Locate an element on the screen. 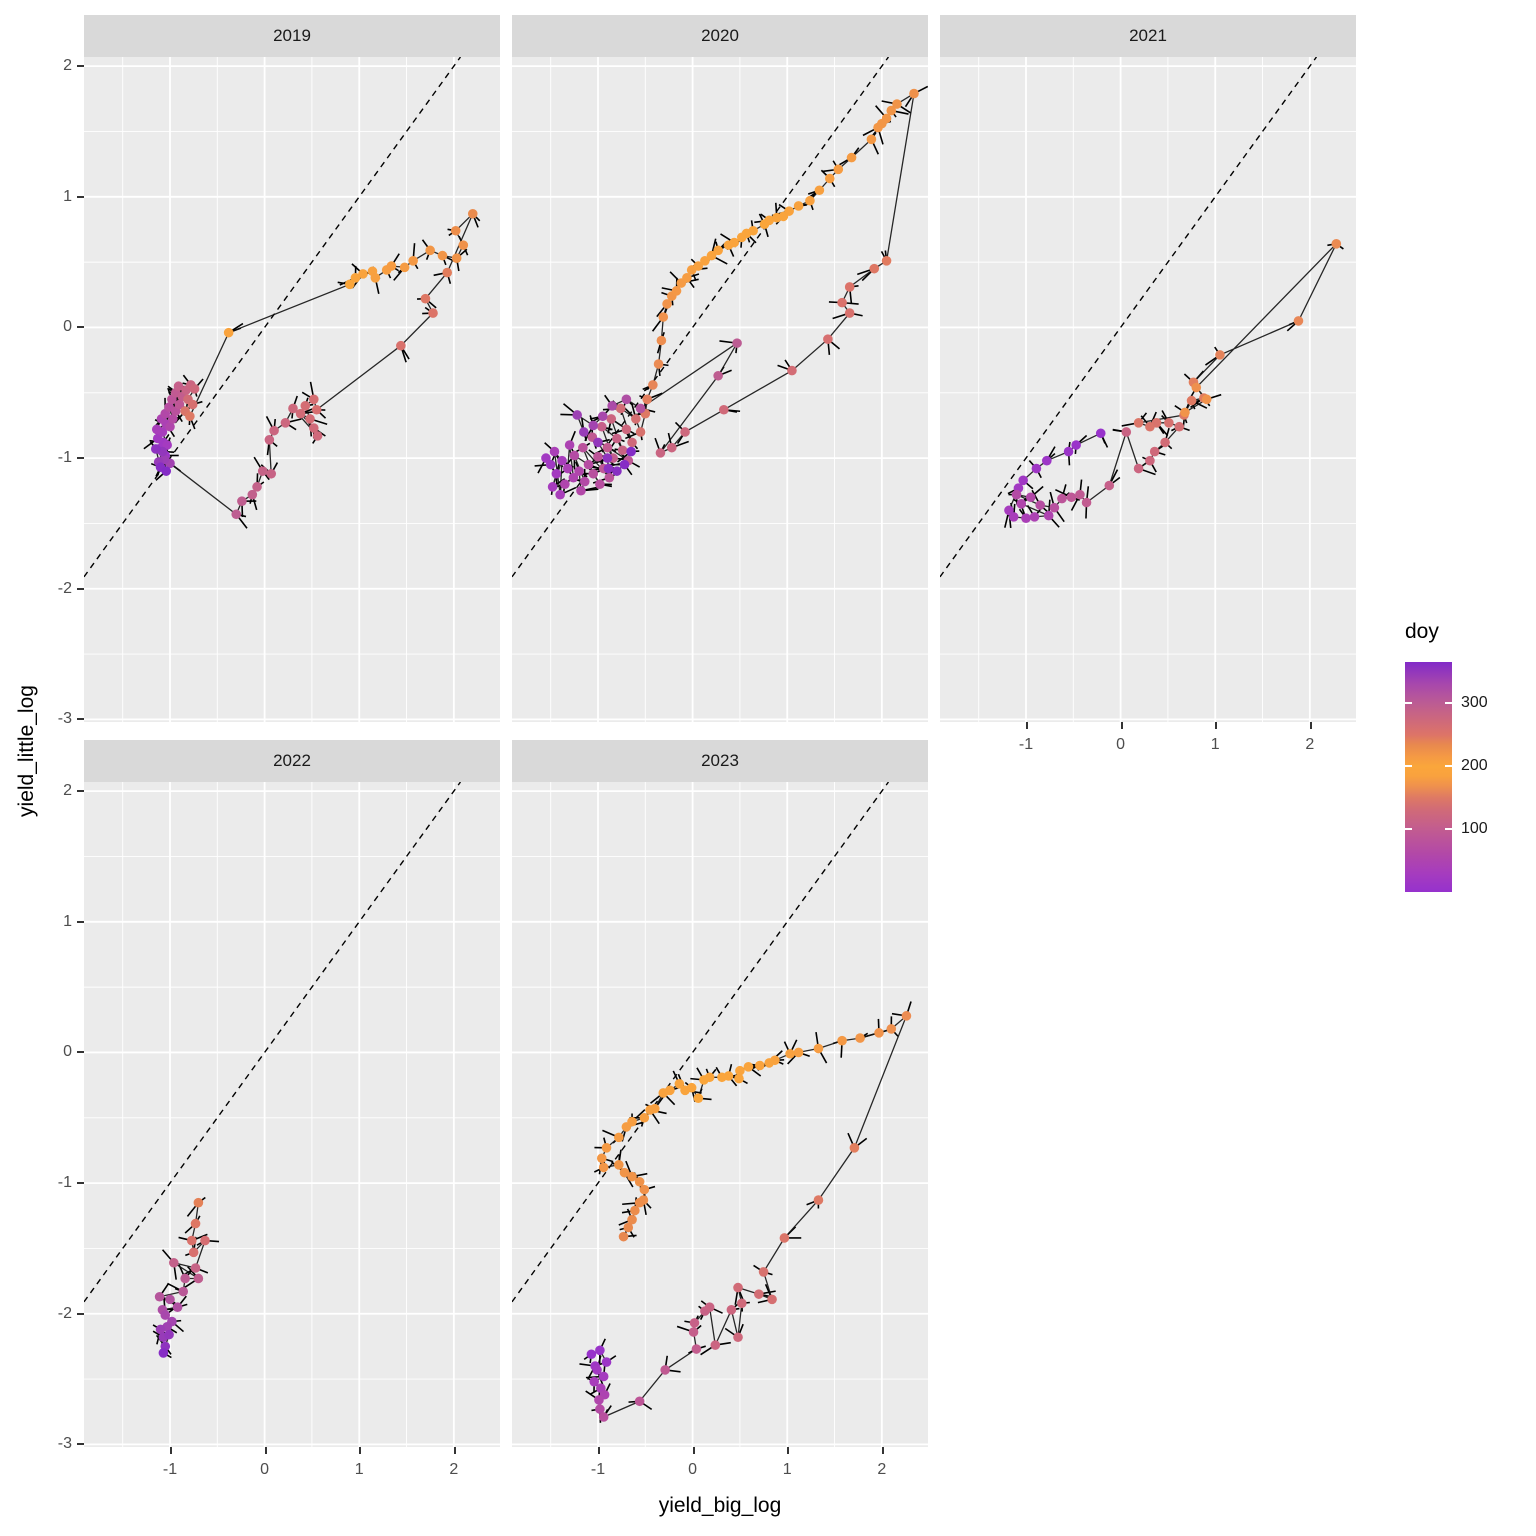 The image size is (1536, 1536). y-tick-label: 2 is located at coordinates (67, 791).